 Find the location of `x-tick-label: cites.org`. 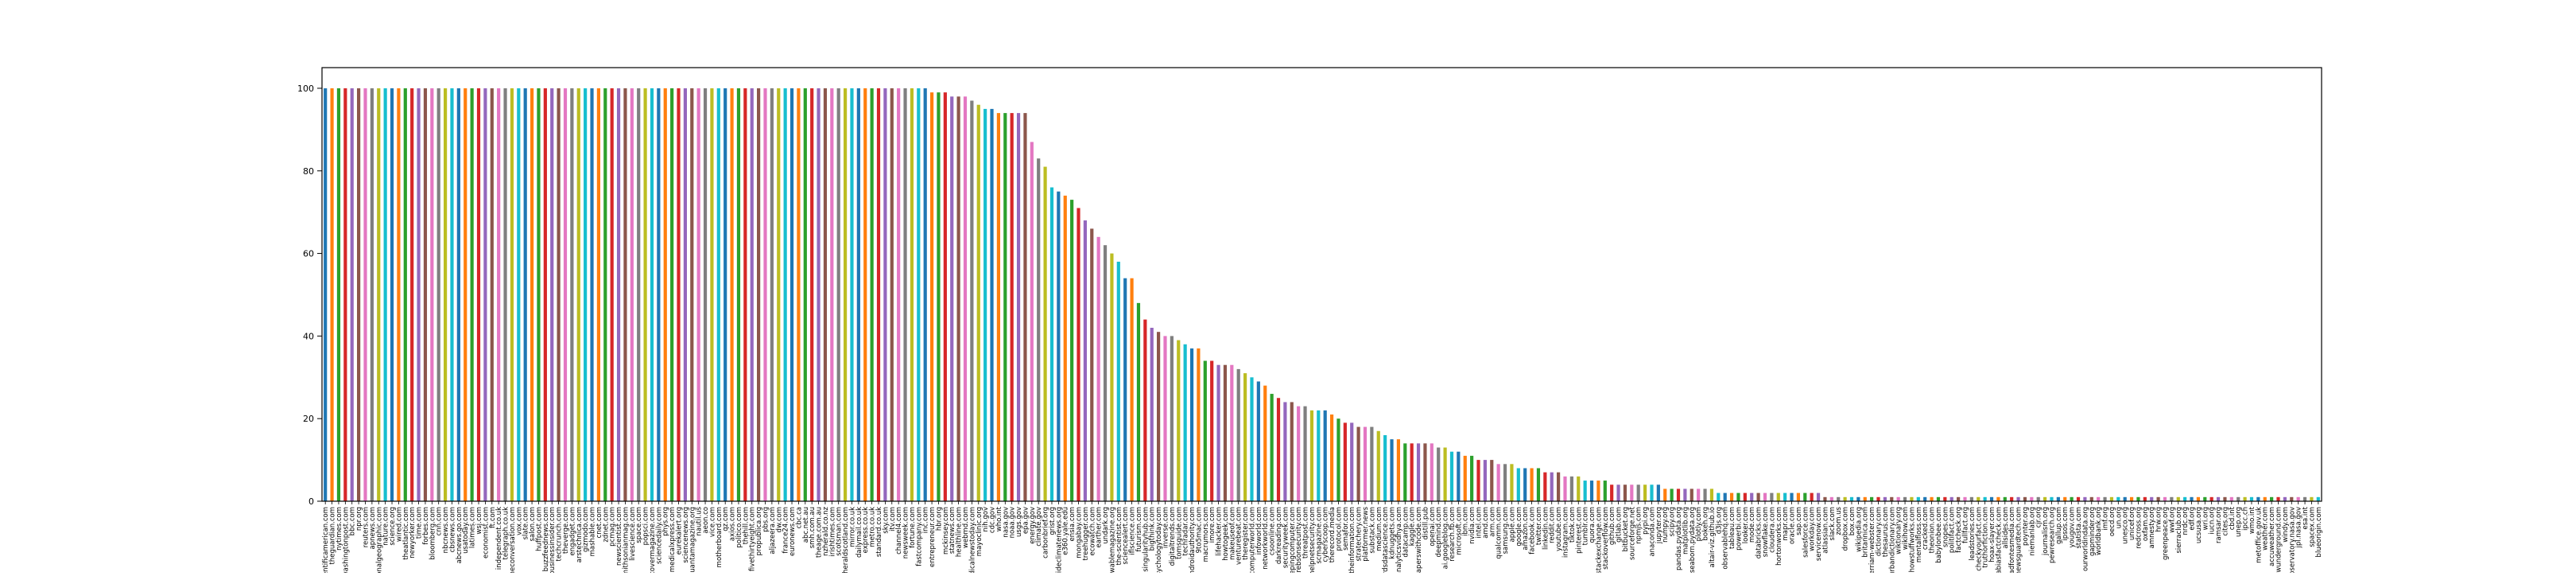

x-tick-label: cites.org is located at coordinates (2225, 521).